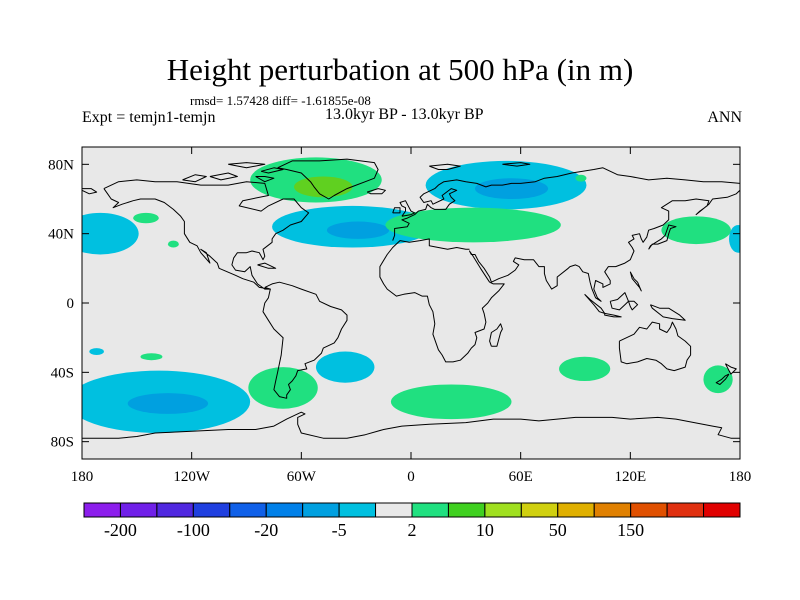 The image size is (800, 600). I want to click on colorbar: -200 -100 -20 -5 2 10 50 150, so click(412, 521).